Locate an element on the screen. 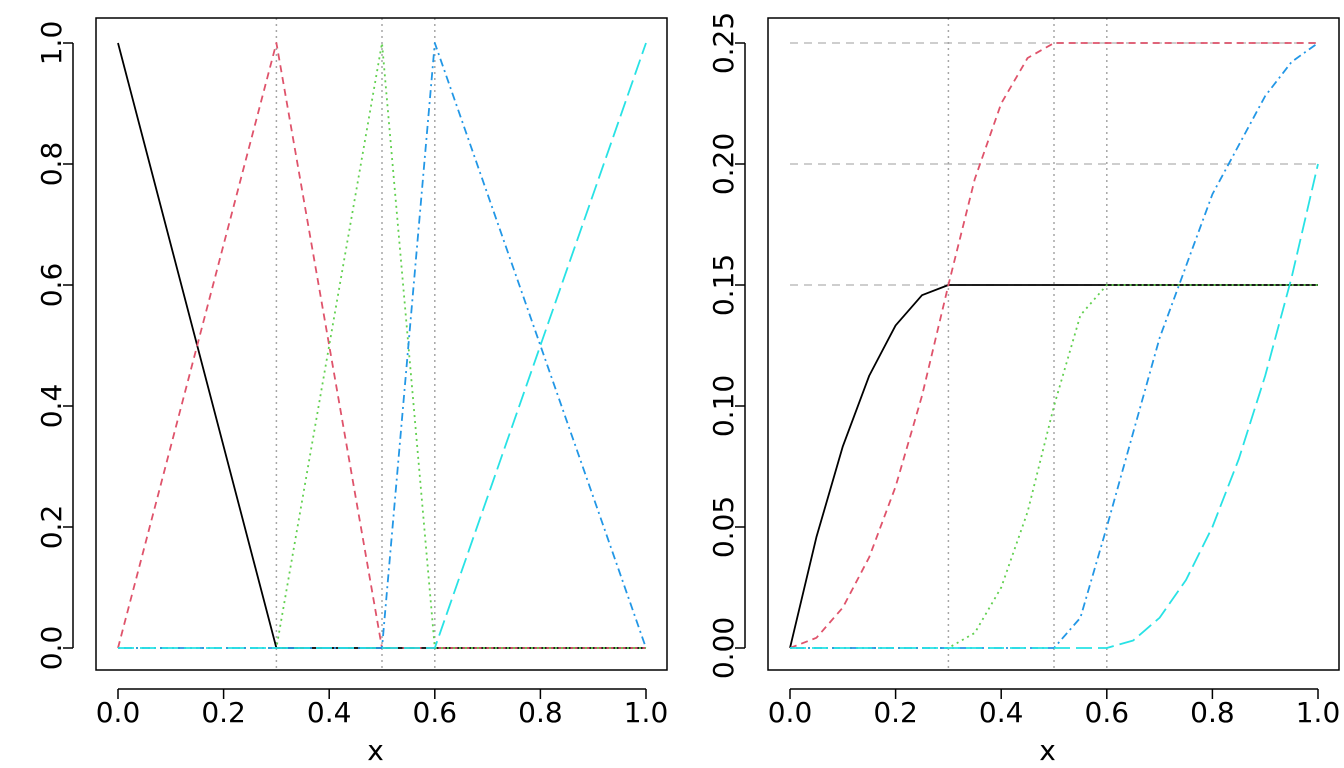 Image resolution: width=1344 pixels, height=768 pixels. y-tick-label: 0.00 is located at coordinates (723, 648).